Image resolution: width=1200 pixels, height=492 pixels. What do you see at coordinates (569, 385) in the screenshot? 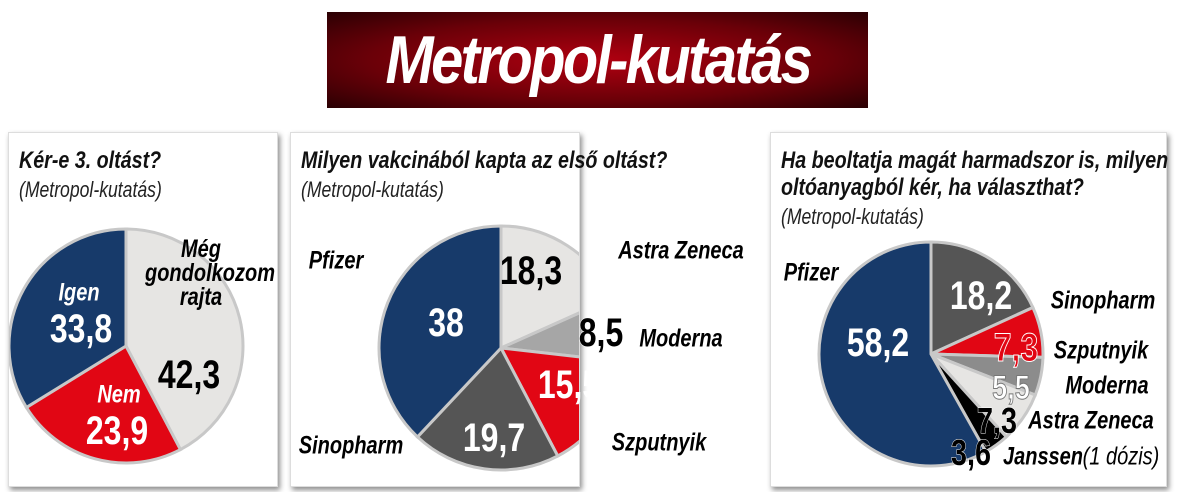
I see `data-label-szputnyik: 15,5` at bounding box center [569, 385].